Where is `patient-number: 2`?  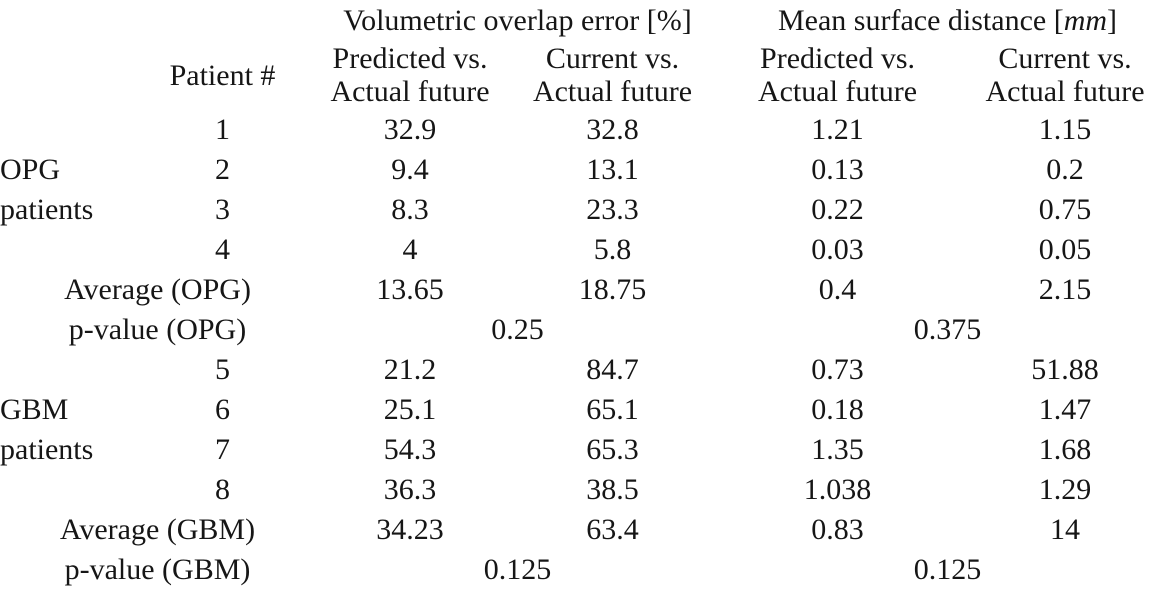 patient-number: 2 is located at coordinates (222, 169).